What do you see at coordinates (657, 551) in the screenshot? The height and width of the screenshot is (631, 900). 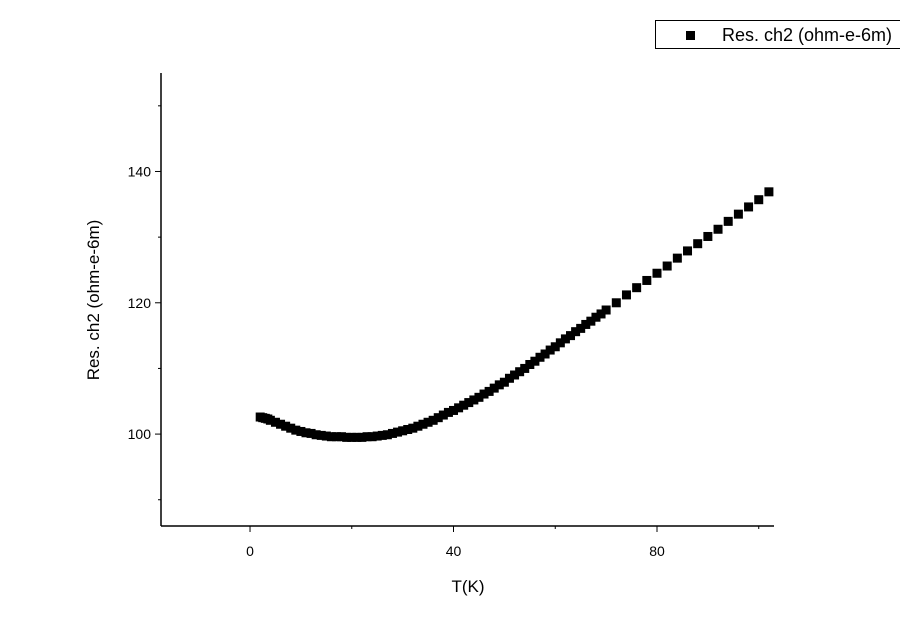 I see `x-tick-label: 80` at bounding box center [657, 551].